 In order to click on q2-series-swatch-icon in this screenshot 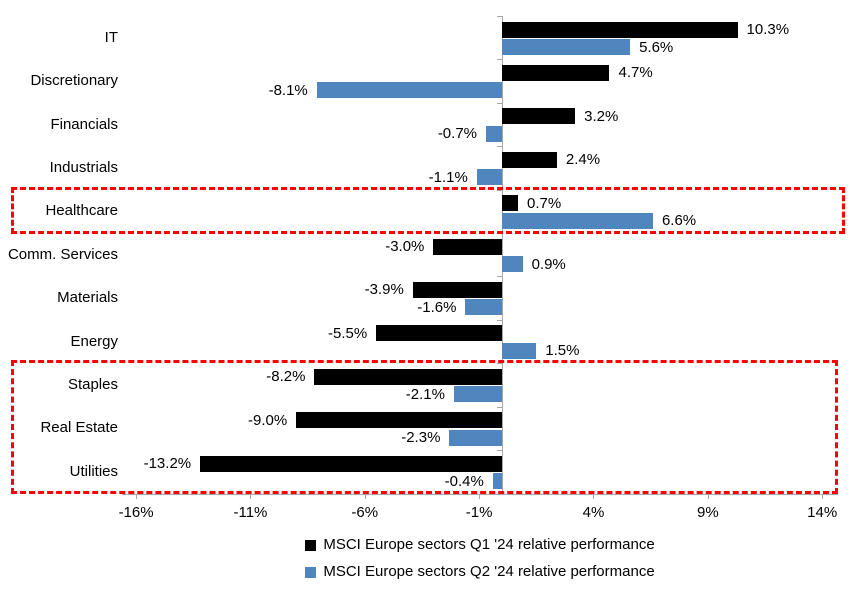, I will do `click(311, 572)`.